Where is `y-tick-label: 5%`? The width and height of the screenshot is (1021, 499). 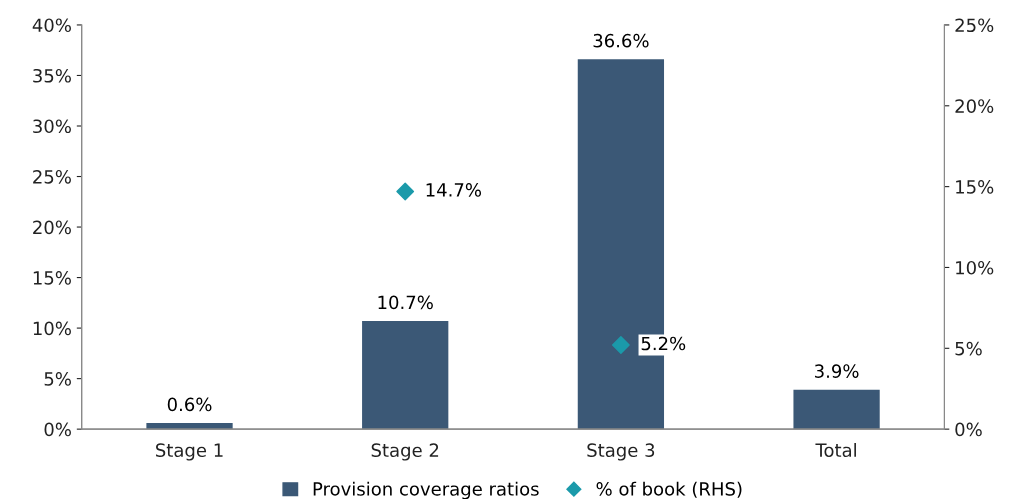 y-tick-label: 5% is located at coordinates (57, 379).